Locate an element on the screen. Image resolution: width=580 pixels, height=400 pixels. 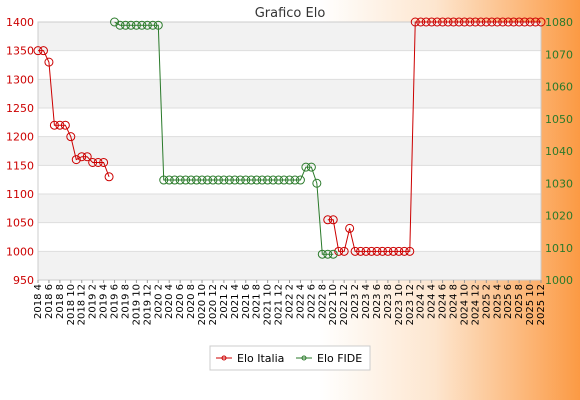
y-right-tick-label: 1010 is located at coordinates (559, 248).